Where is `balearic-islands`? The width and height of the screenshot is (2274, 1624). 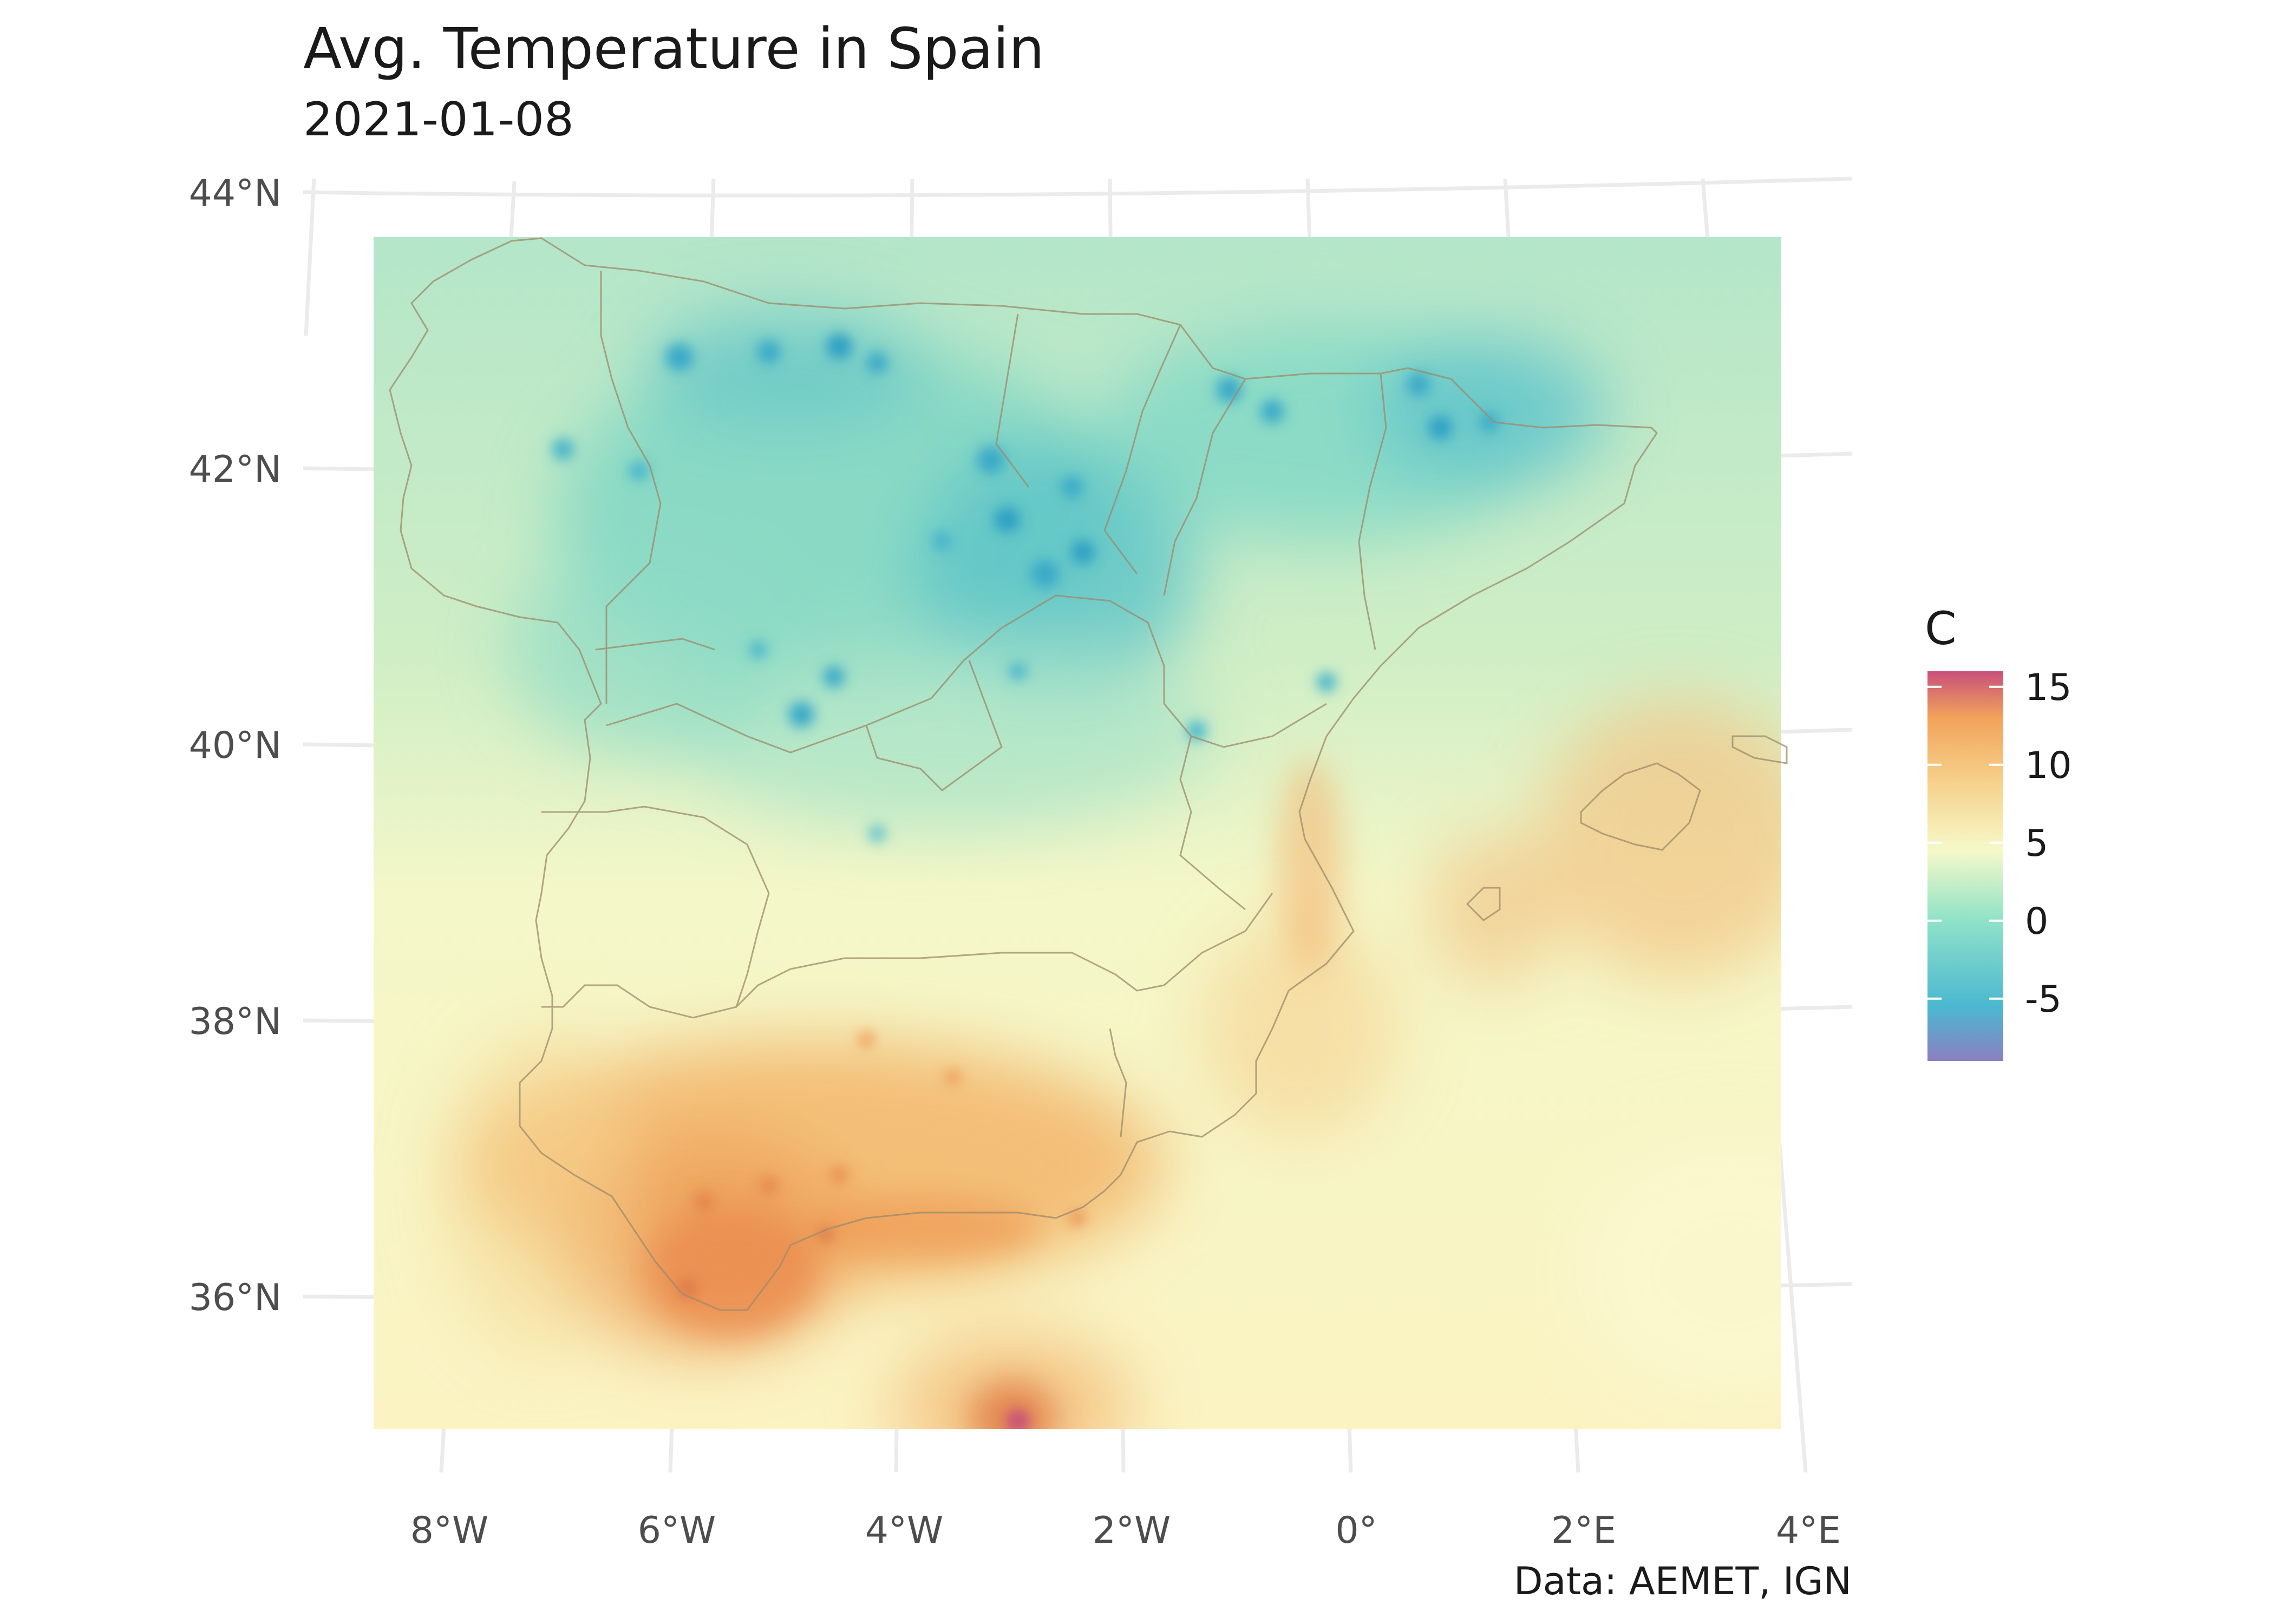
balearic-islands is located at coordinates (1627, 828).